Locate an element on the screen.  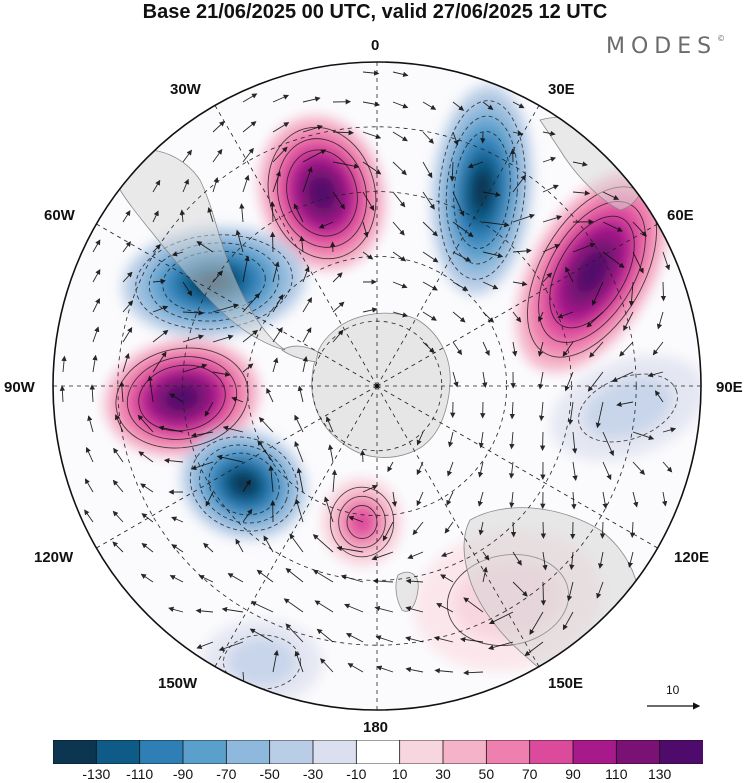
lon-label-150e: 150E is located at coordinates (566, 683).